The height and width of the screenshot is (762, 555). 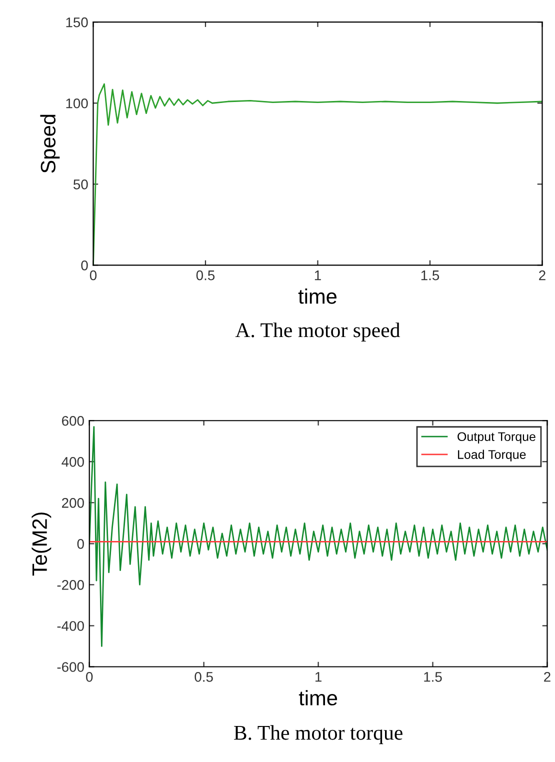 I want to click on y-tick-label: 400, so click(x=73, y=461).